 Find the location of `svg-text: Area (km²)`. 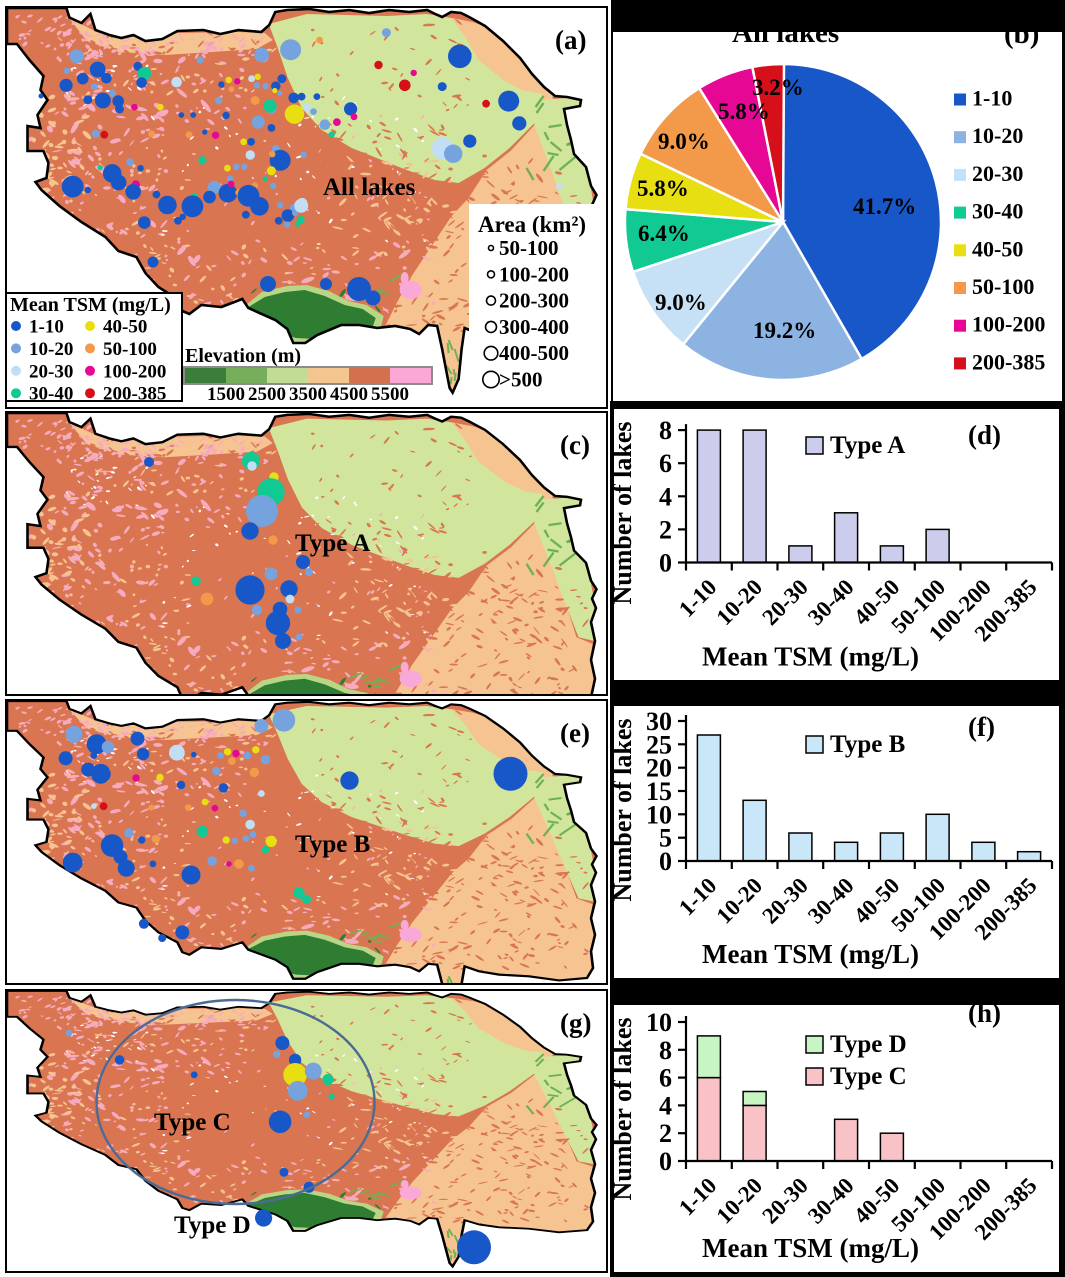

svg-text: Area (km²) is located at coordinates (532, 224).